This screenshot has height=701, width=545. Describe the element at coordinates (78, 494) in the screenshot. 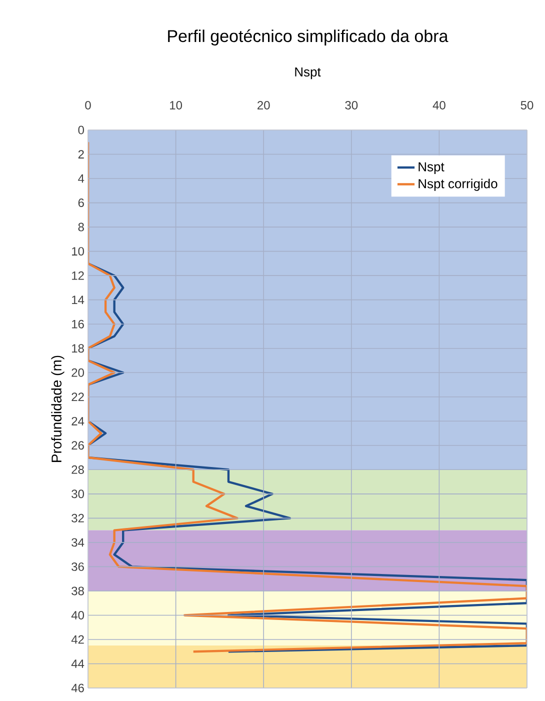

I see `y-tick-label: 30` at that location.